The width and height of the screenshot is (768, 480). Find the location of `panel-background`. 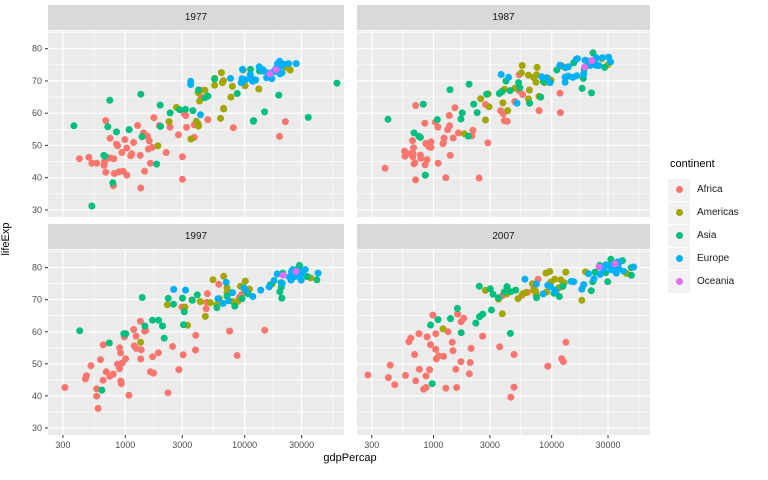

panel-background is located at coordinates (196, 342).